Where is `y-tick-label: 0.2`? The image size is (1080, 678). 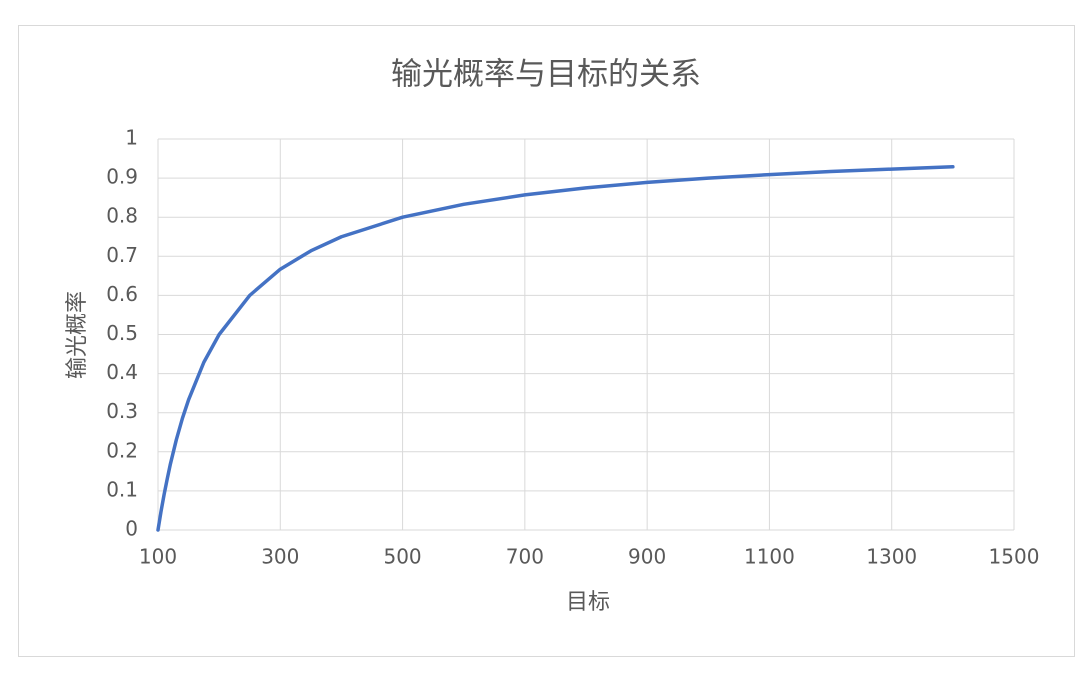
y-tick-label: 0.2 is located at coordinates (122, 450).